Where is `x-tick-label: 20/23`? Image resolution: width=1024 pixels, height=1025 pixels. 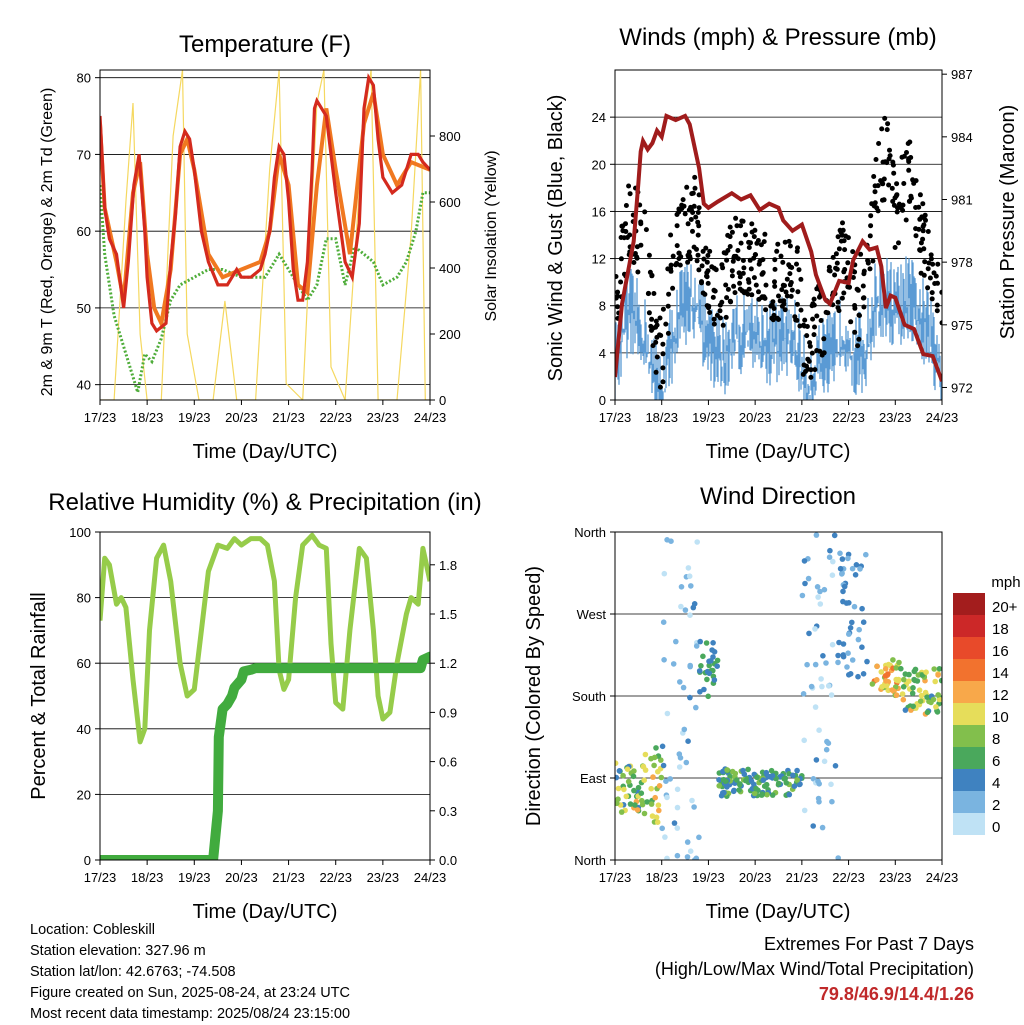 x-tick-label: 20/23 is located at coordinates (241, 417).